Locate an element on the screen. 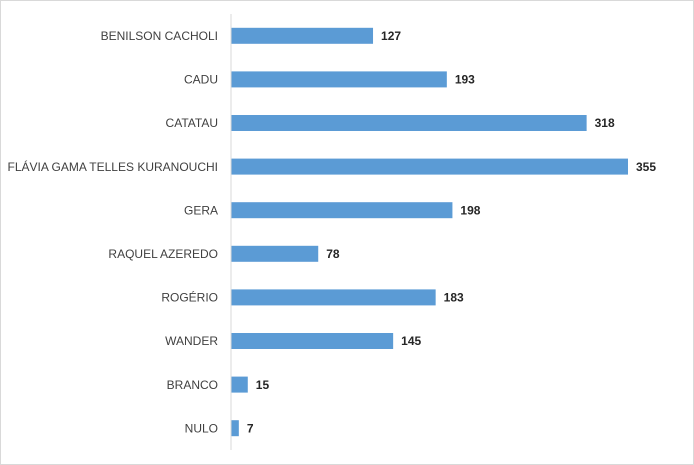  value-label: 145 is located at coordinates (411, 341).